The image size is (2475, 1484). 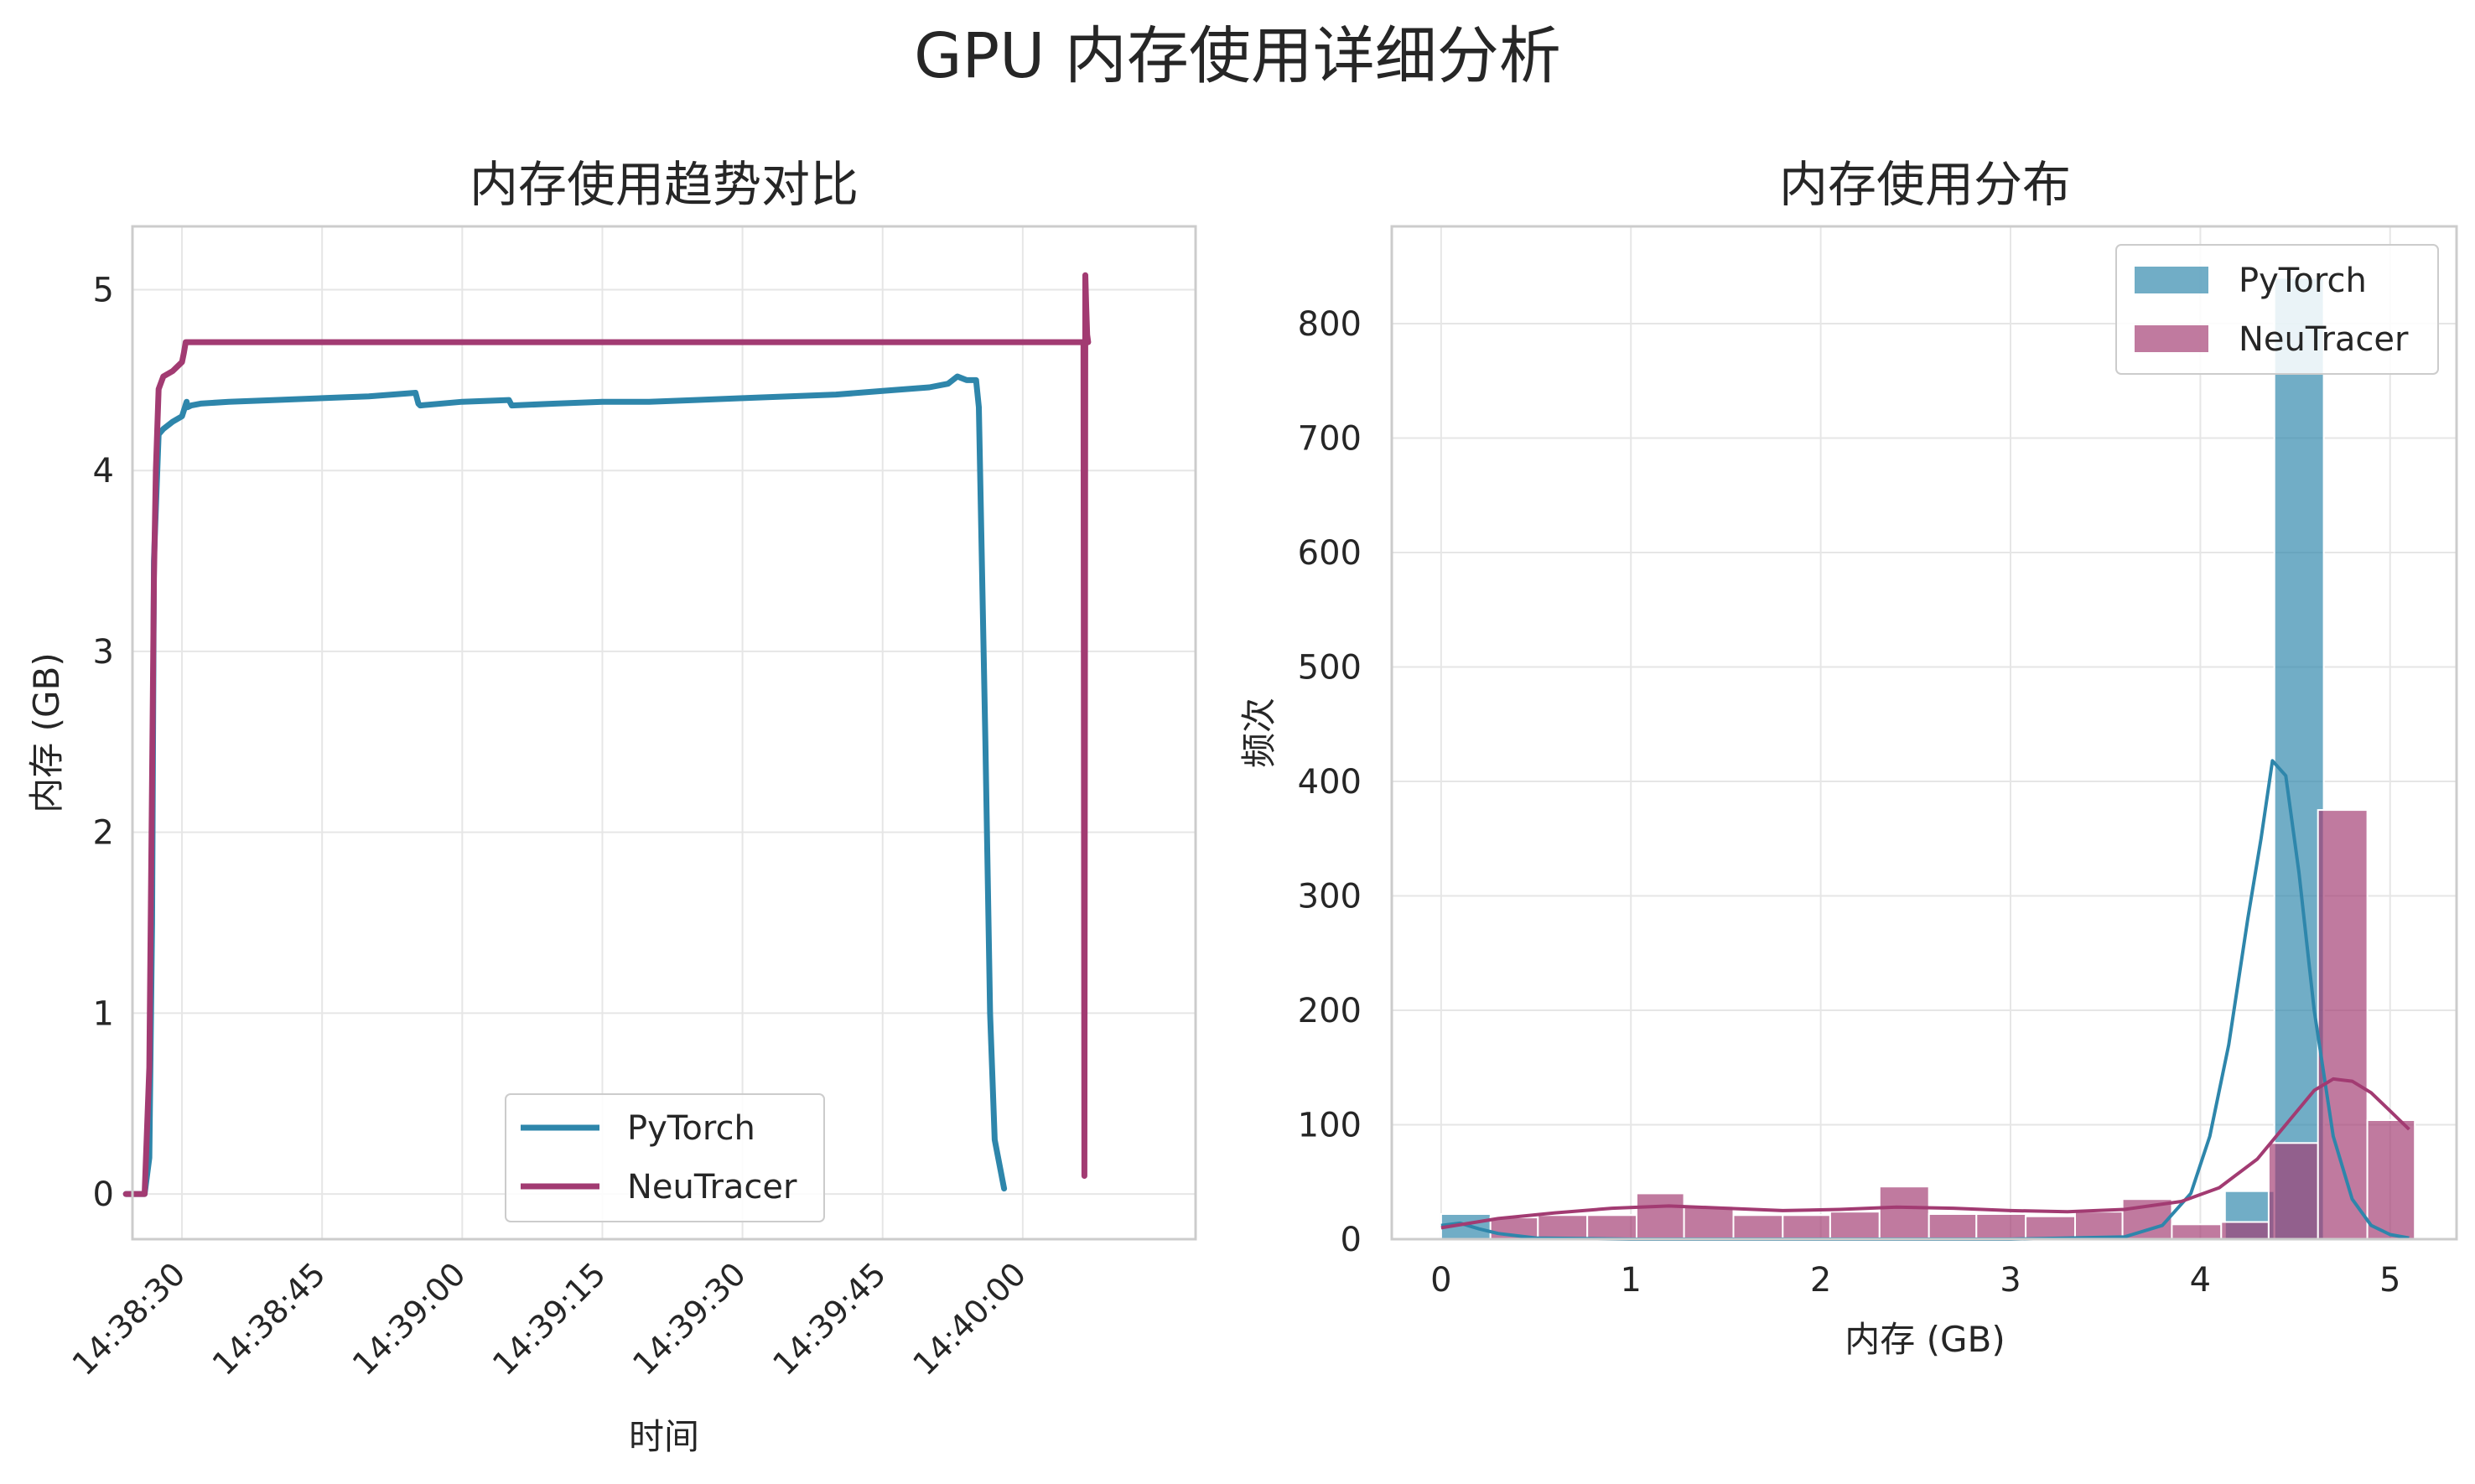 What do you see at coordinates (2010, 1280) in the screenshot?
I see `x-tick-label: 3` at bounding box center [2010, 1280].